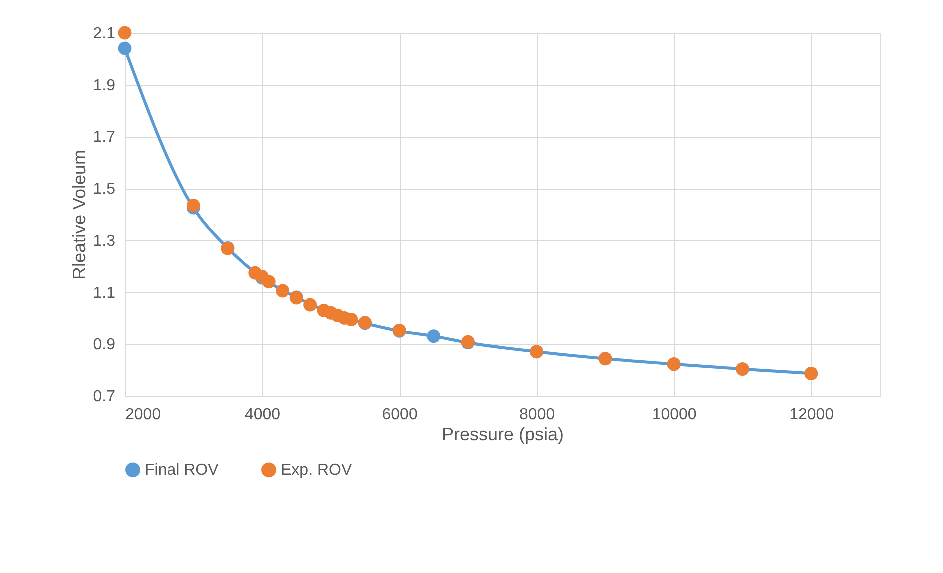 The image size is (943, 573). What do you see at coordinates (262, 415) in the screenshot?
I see `x-tick-label: 4000` at bounding box center [262, 415].